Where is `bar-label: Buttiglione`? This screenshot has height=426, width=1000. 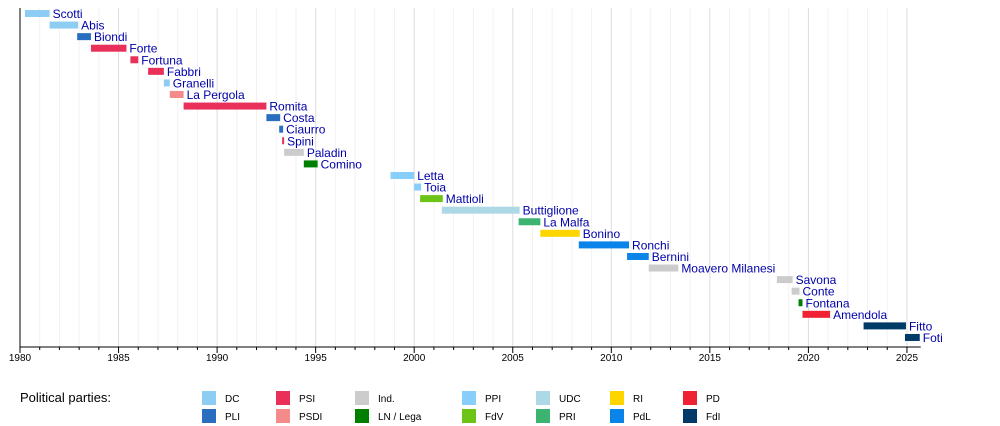
bar-label: Buttiglione is located at coordinates (551, 211).